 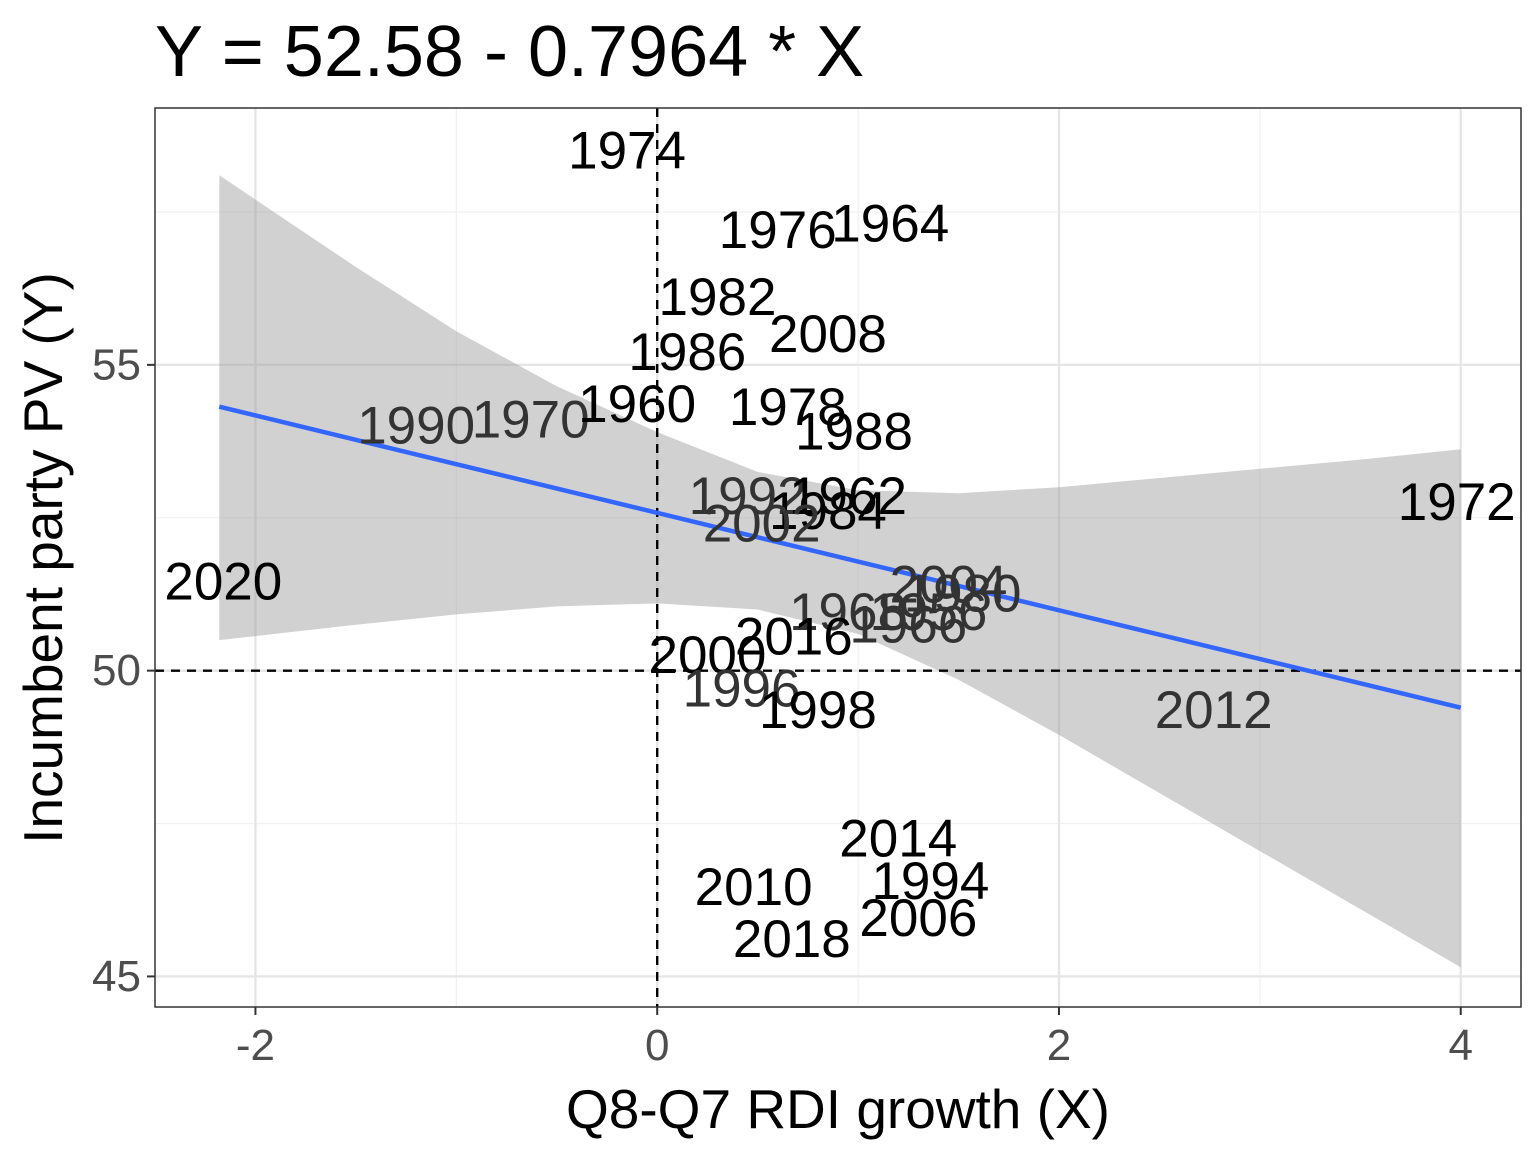 What do you see at coordinates (627, 150) in the screenshot?
I see `data-point-label-1974: 1974` at bounding box center [627, 150].